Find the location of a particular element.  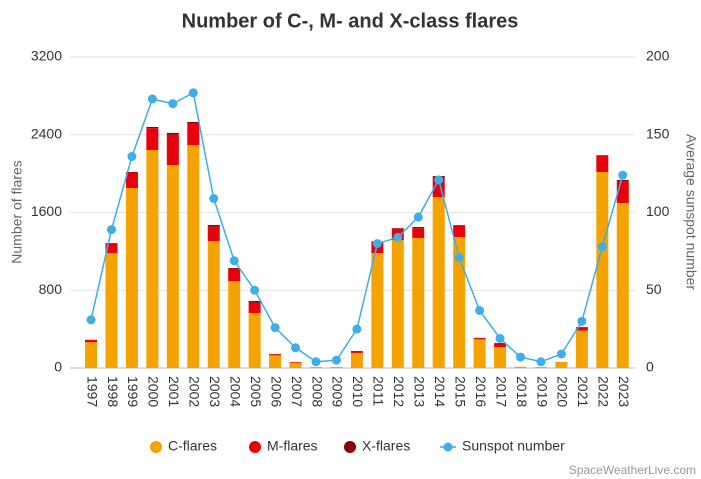

x-tick-label: 2008 is located at coordinates (317, 391).